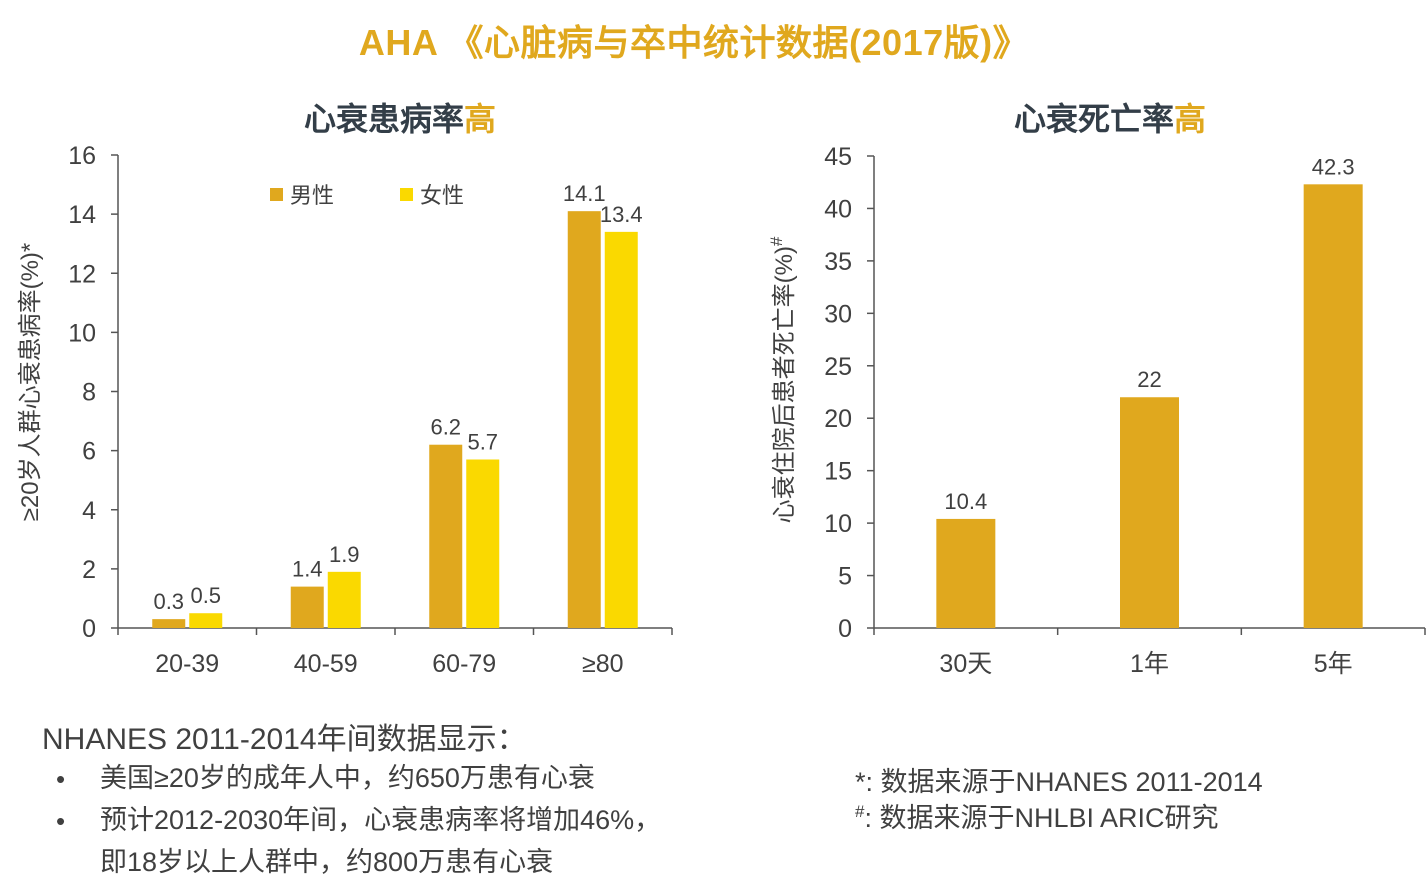 Image resolution: width=1428 pixels, height=892 pixels. I want to click on prevalence-y-tick-label: 14, so click(82, 215).